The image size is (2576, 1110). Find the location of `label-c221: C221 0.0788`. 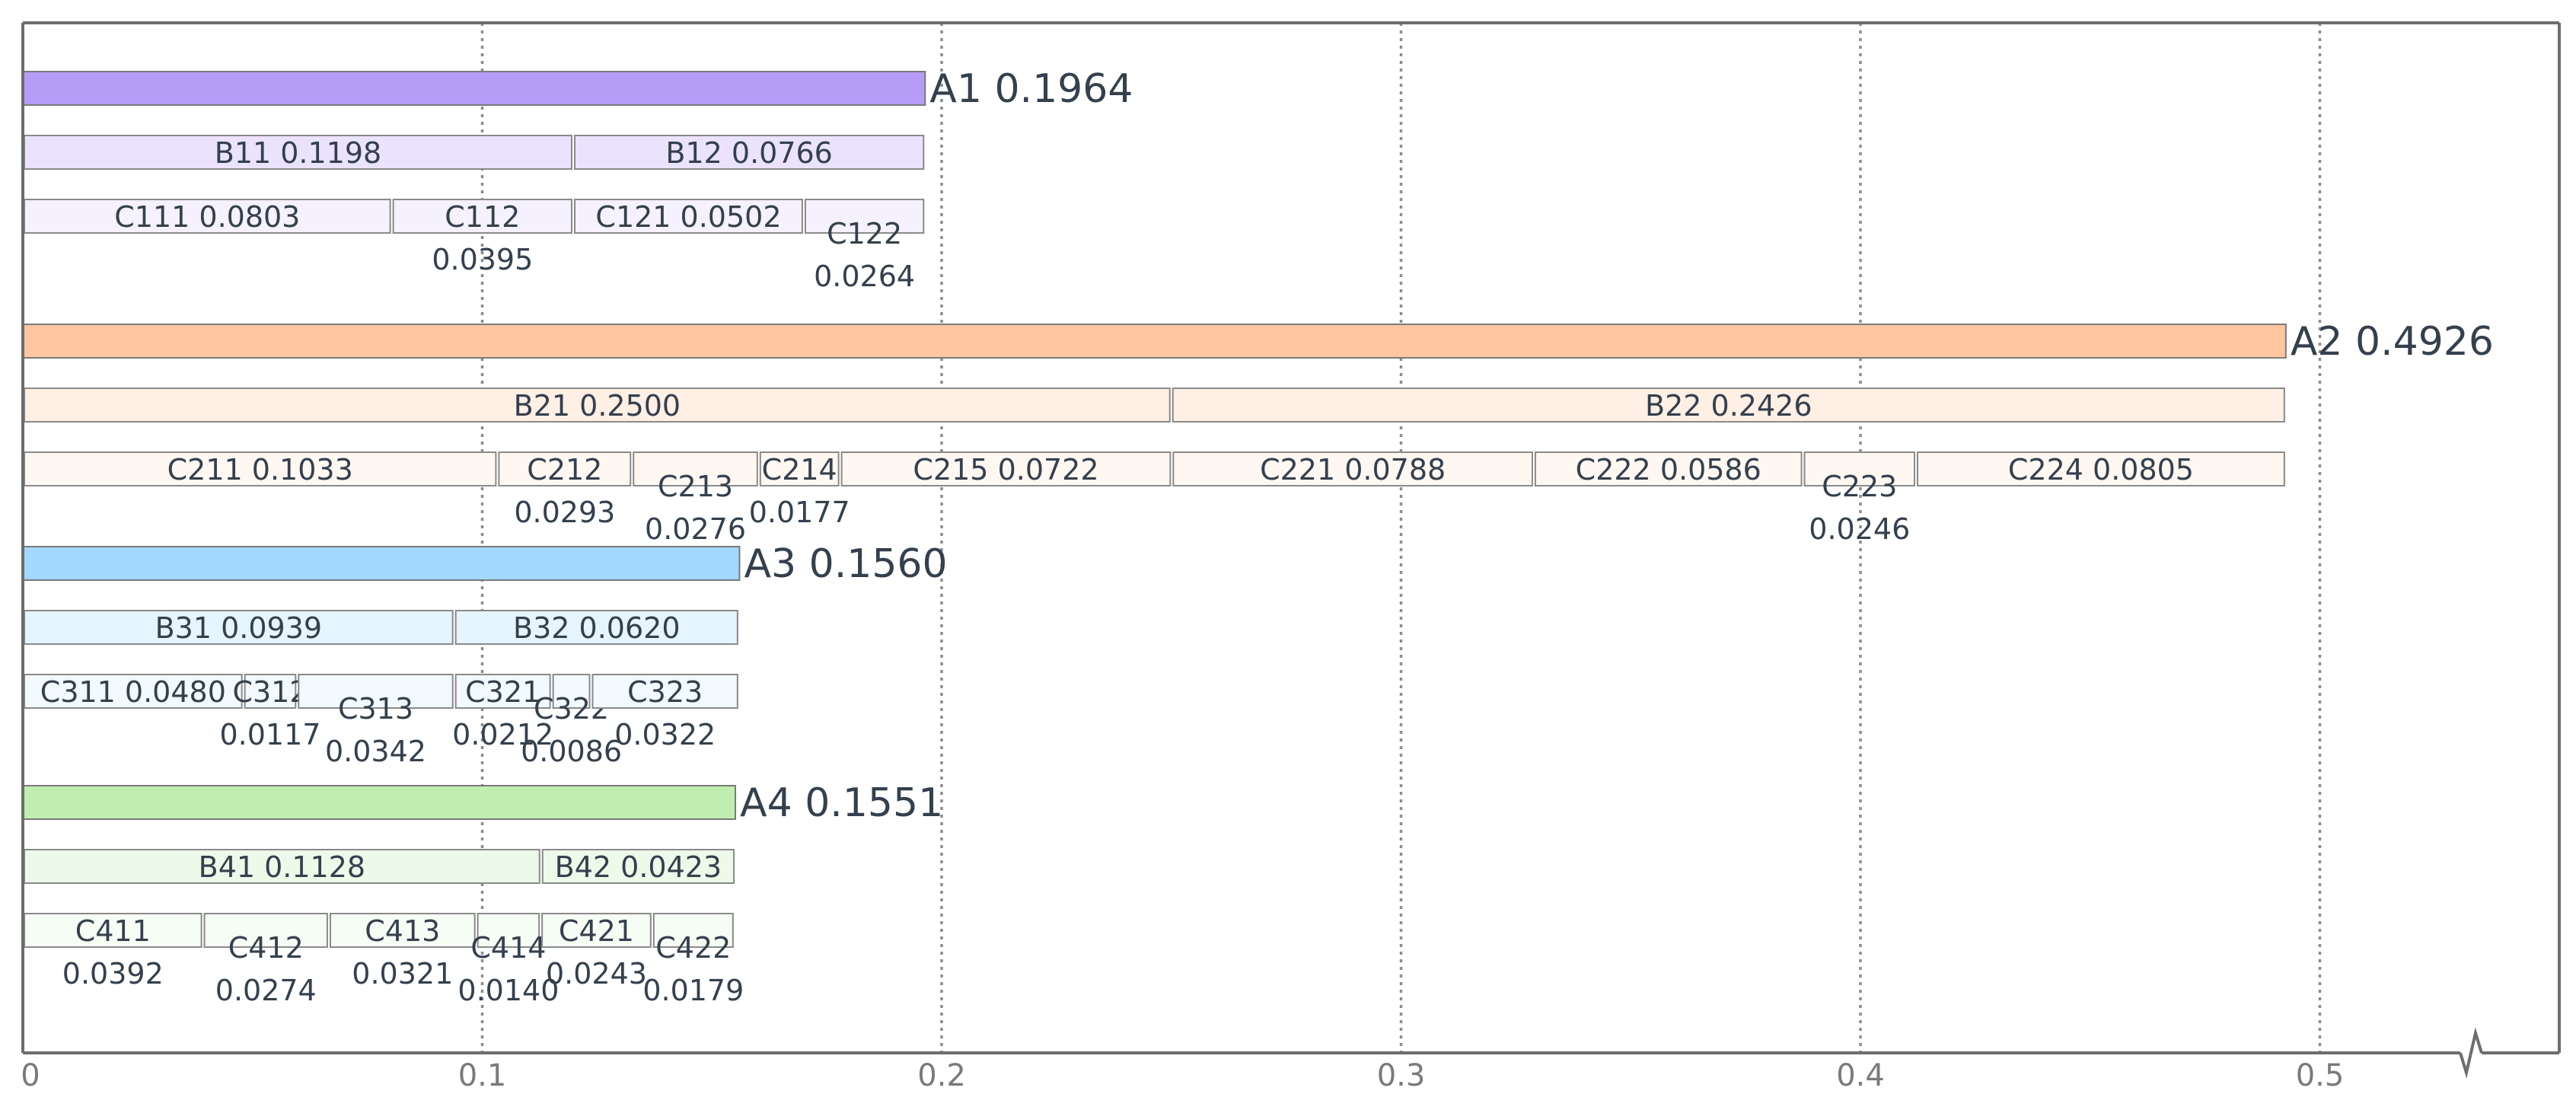

label-c221: C221 0.0788 is located at coordinates (1353, 469).